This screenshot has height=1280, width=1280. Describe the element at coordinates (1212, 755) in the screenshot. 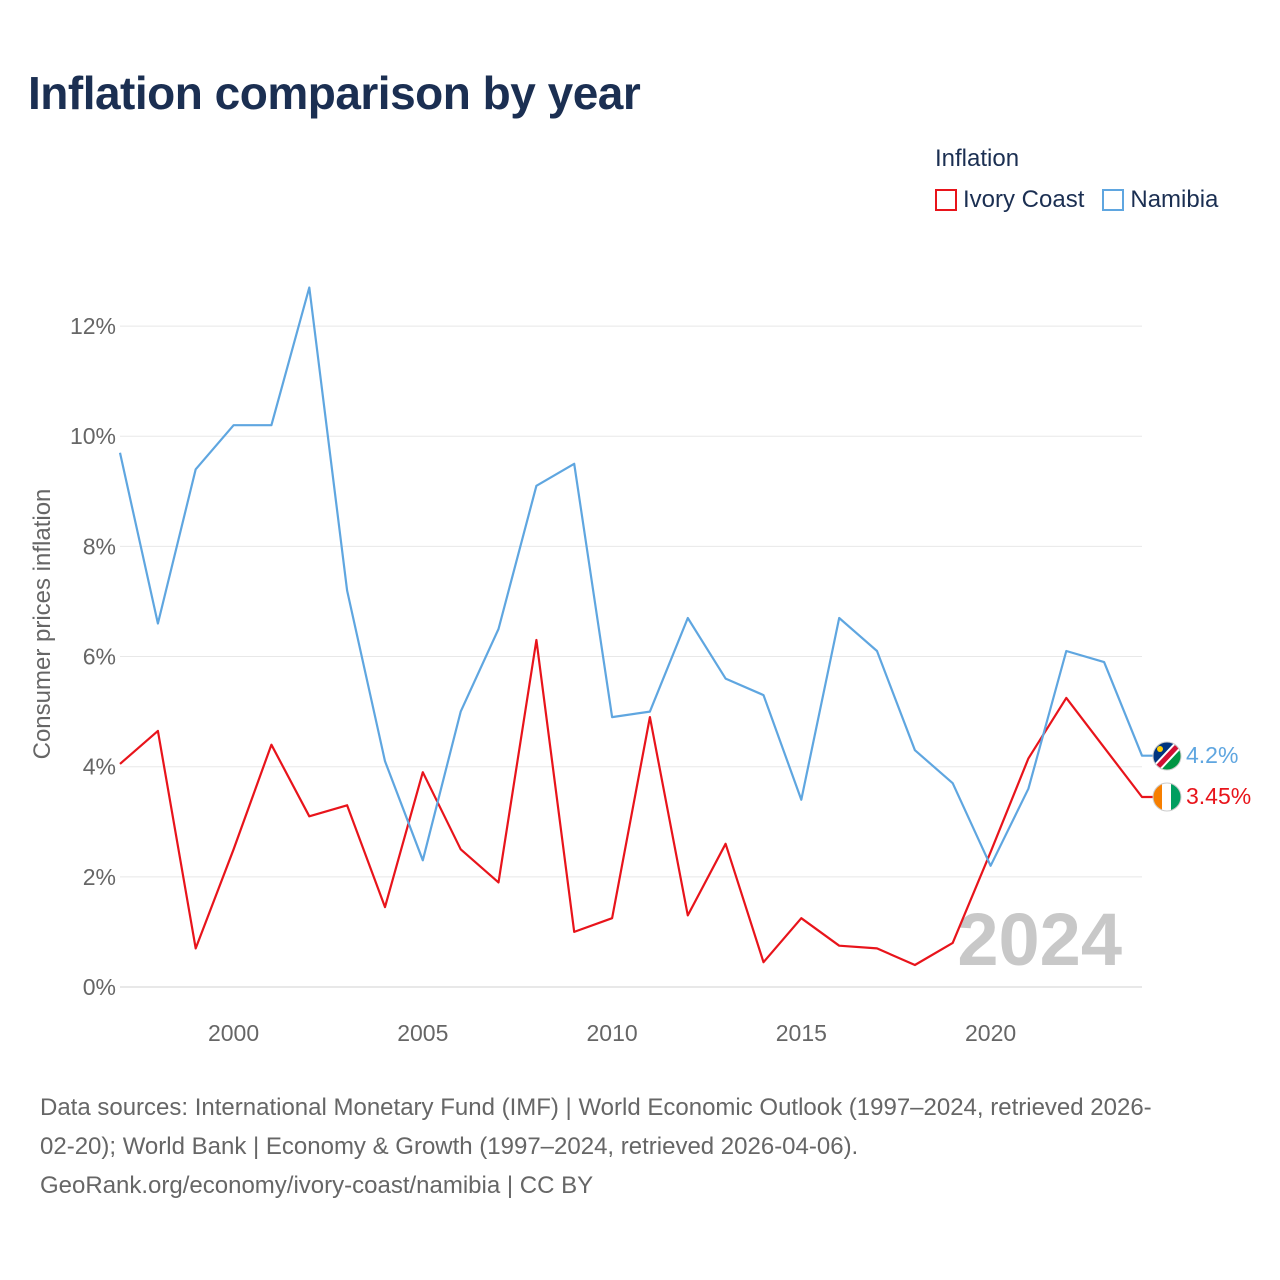

I see `namibia-end-label: 4.2%` at that location.